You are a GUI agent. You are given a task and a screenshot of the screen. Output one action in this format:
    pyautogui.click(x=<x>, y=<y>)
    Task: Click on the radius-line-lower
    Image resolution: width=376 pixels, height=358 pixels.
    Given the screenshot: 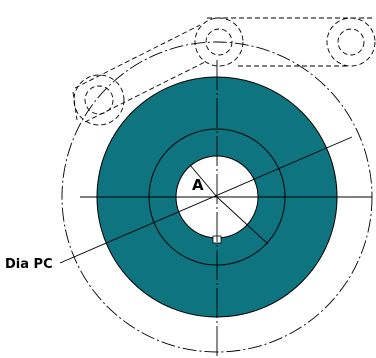 What is the action you would take?
    pyautogui.click(x=242, y=220)
    